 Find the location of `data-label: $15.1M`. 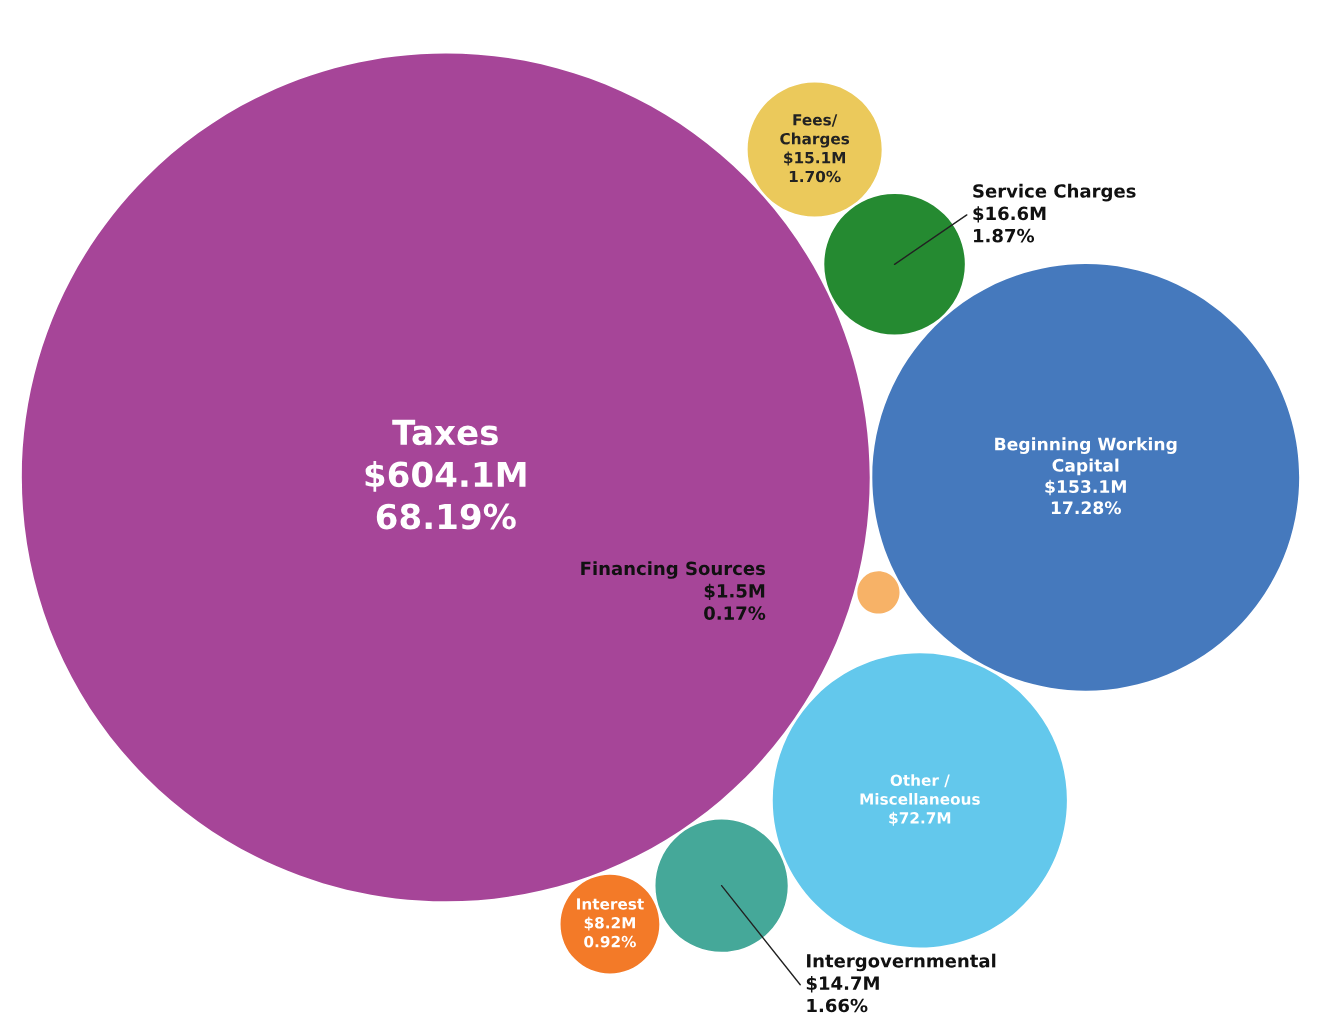

data-label: $15.1M is located at coordinates (815, 158).